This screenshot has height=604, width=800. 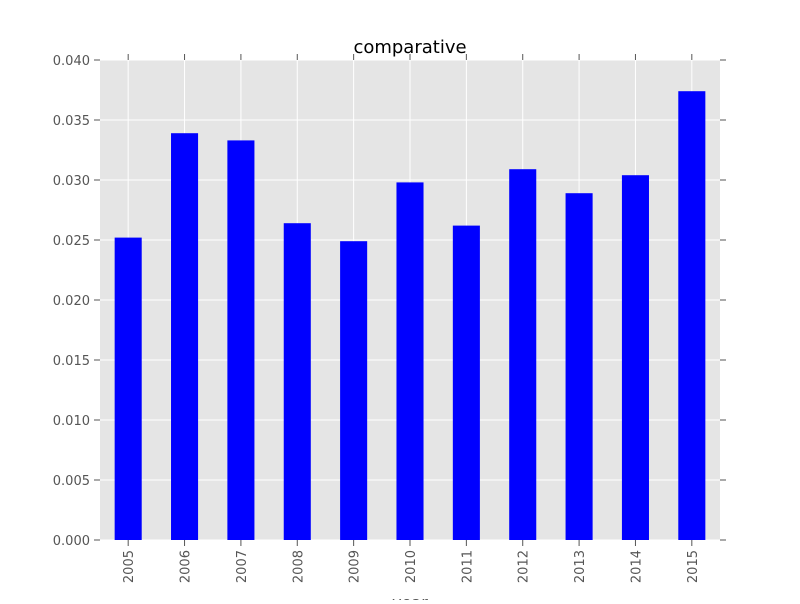 I want to click on bar-2010, so click(x=410, y=361).